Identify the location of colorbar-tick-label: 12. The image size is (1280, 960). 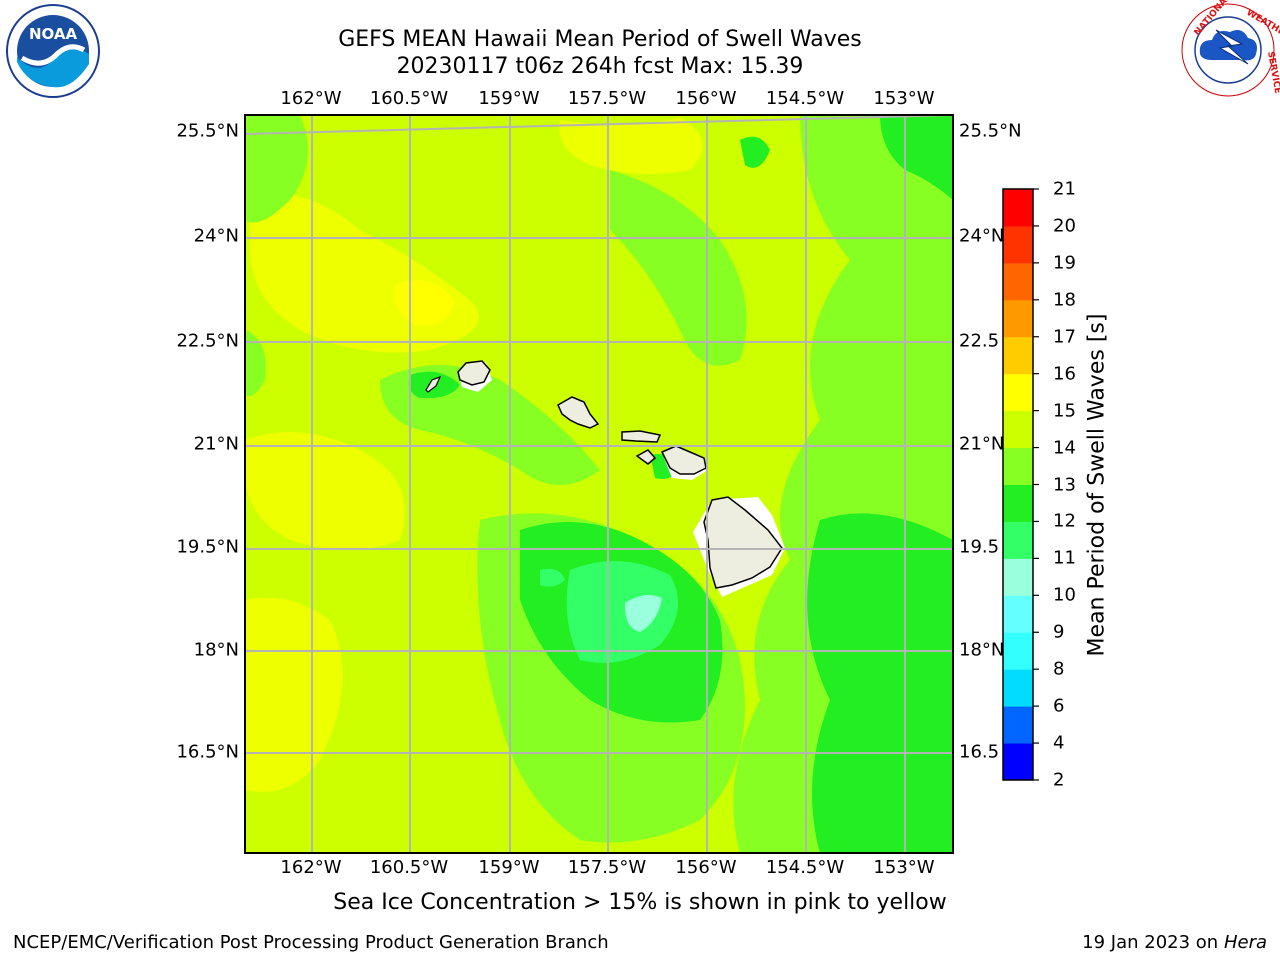
(1064, 521).